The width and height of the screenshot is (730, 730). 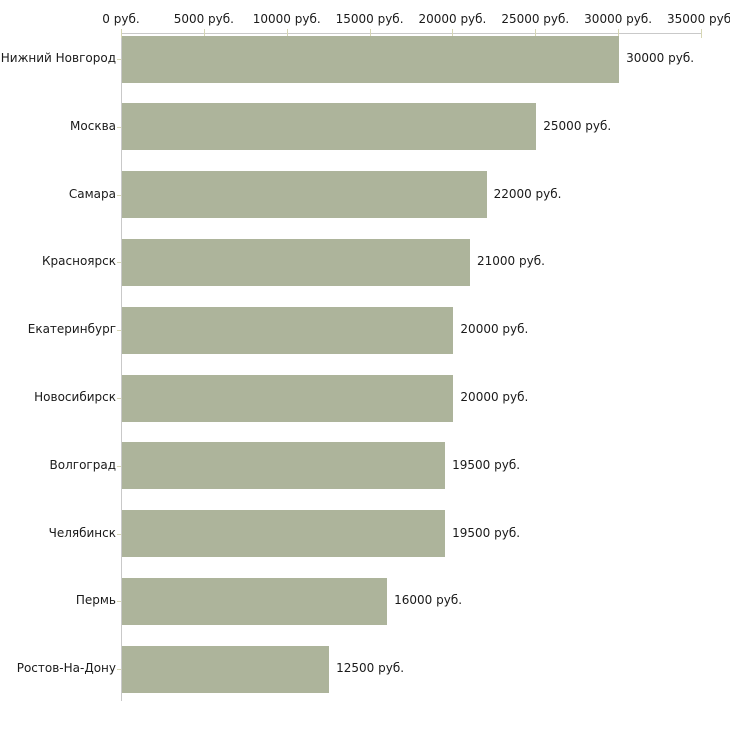 What do you see at coordinates (58, 58) in the screenshot?
I see `category-label: Нижний Новгород` at bounding box center [58, 58].